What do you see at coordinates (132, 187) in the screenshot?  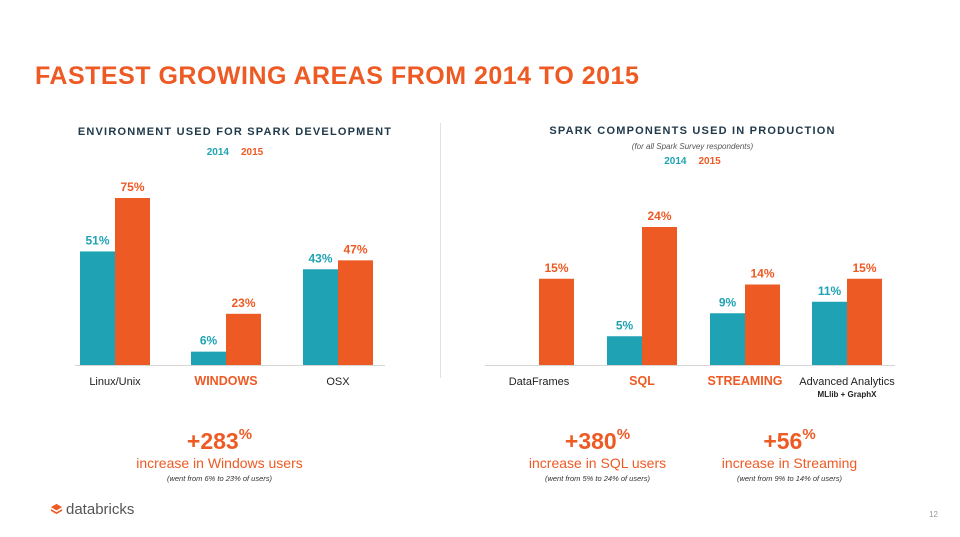 I see `env-data-label-2015-0: 75%` at bounding box center [132, 187].